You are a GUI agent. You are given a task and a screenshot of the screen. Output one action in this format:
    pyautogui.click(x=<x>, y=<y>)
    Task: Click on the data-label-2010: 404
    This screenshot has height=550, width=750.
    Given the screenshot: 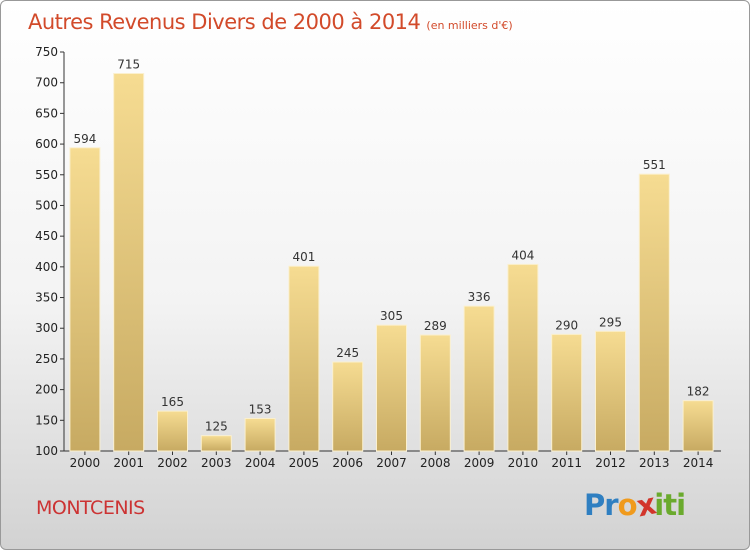 What is the action you would take?
    pyautogui.click(x=522, y=255)
    